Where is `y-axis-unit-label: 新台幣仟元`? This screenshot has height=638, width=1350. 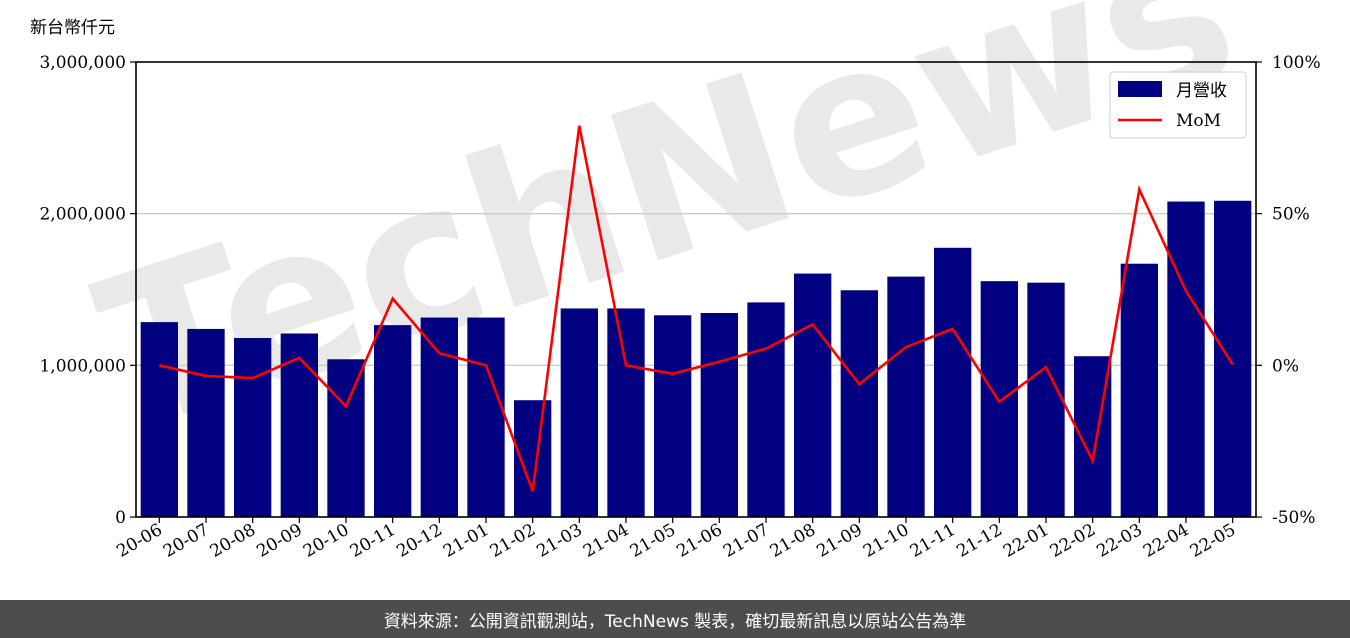 y-axis-unit-label: 新台幣仟元 is located at coordinates (72, 28).